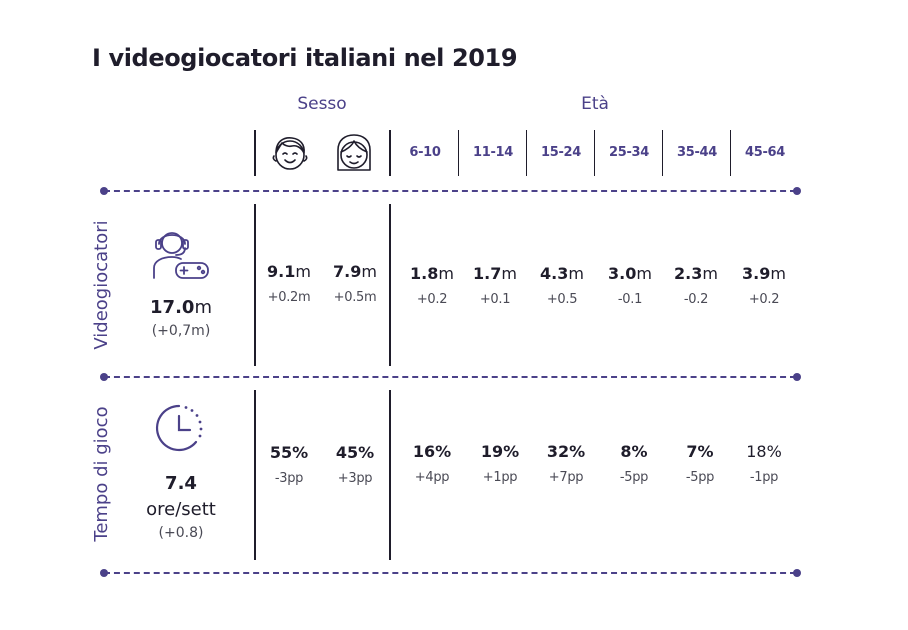 This screenshot has width=908, height=630. Describe the element at coordinates (179, 428) in the screenshot. I see `clock-icon` at that location.